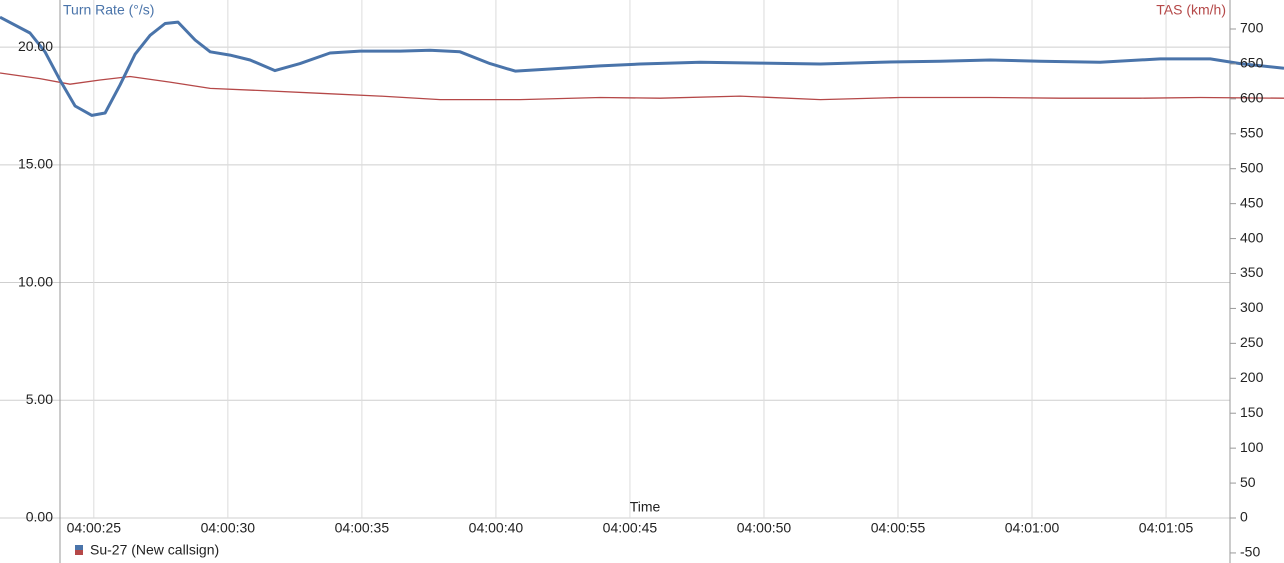  What do you see at coordinates (1252, 28) in the screenshot?
I see `y2-tick-label: 700` at bounding box center [1252, 28].